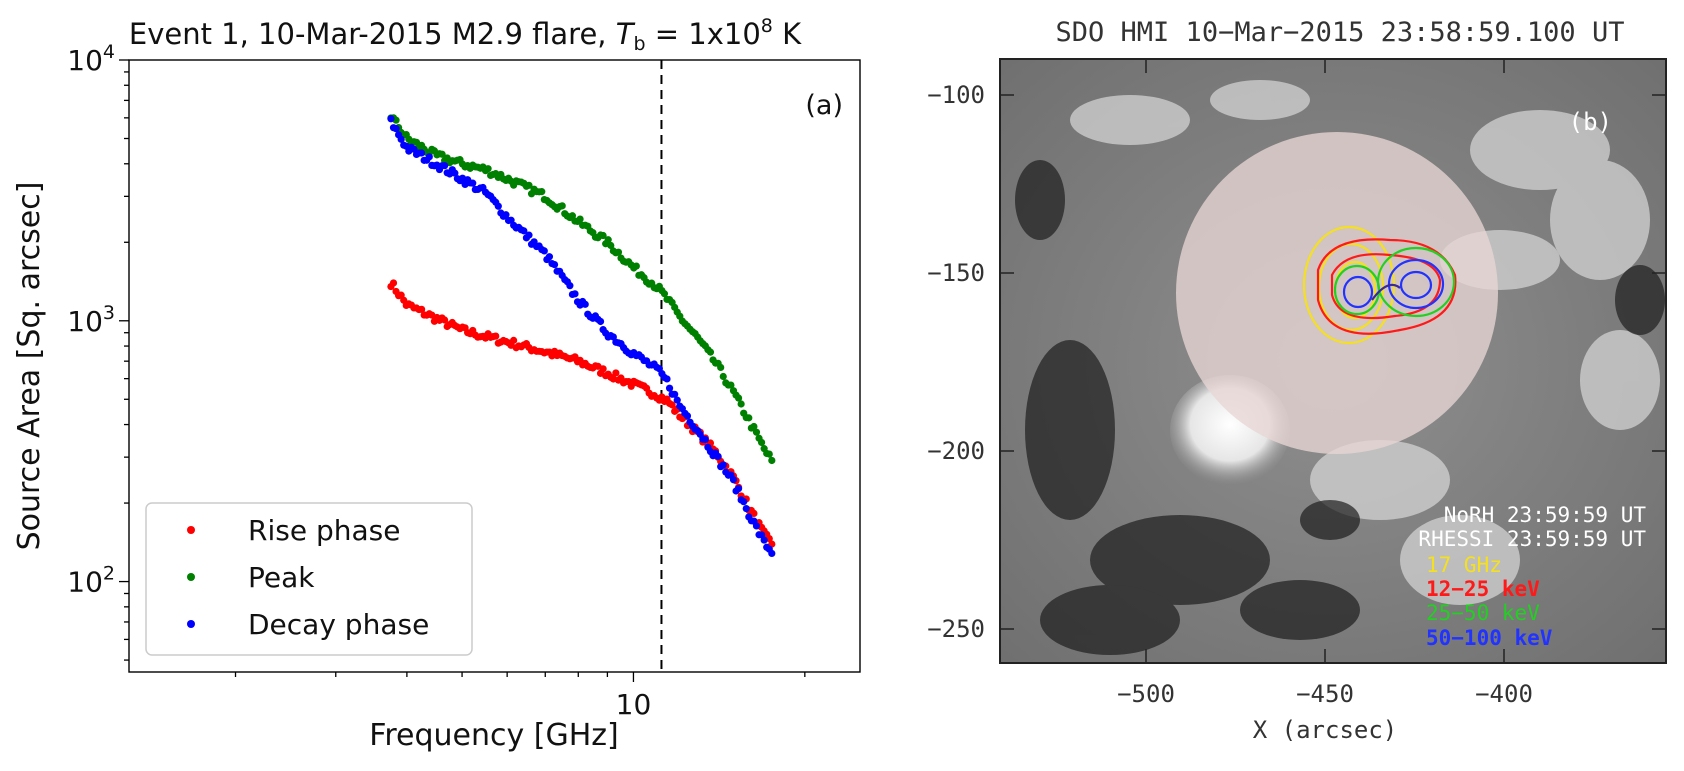  What do you see at coordinates (634, 704) in the screenshot?
I see `x-tick-label: 10` at bounding box center [634, 704].